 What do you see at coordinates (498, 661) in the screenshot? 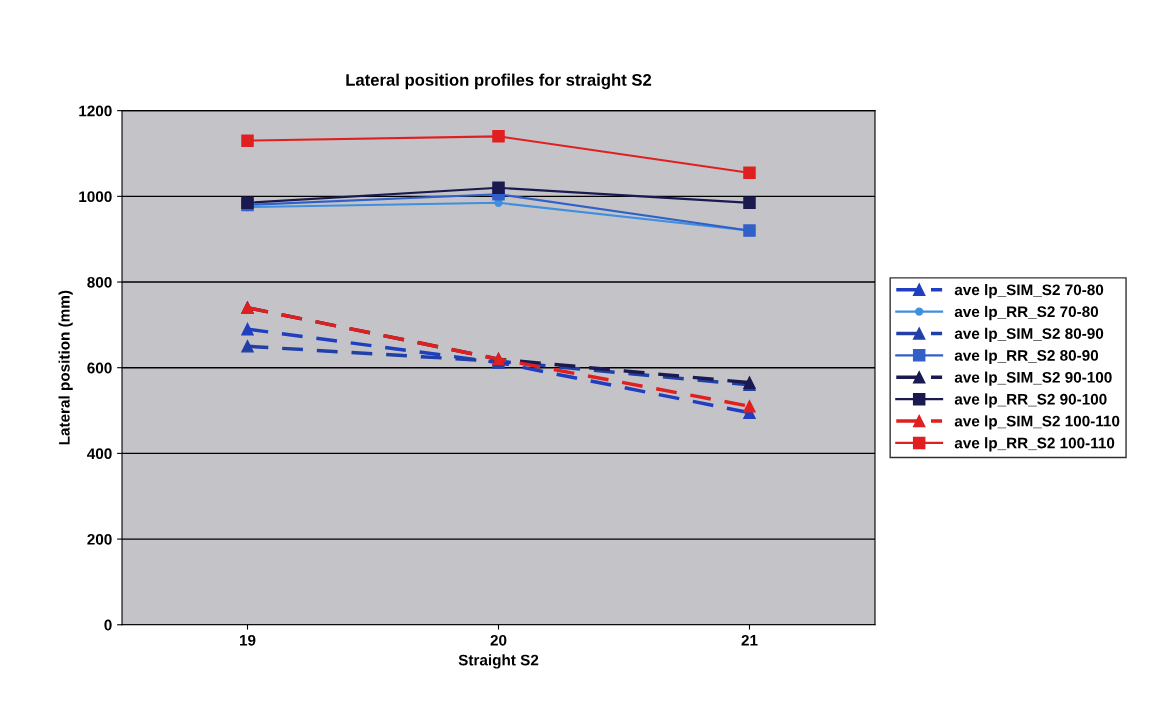
I see `x-axis-title: Straight S2` at bounding box center [498, 661].